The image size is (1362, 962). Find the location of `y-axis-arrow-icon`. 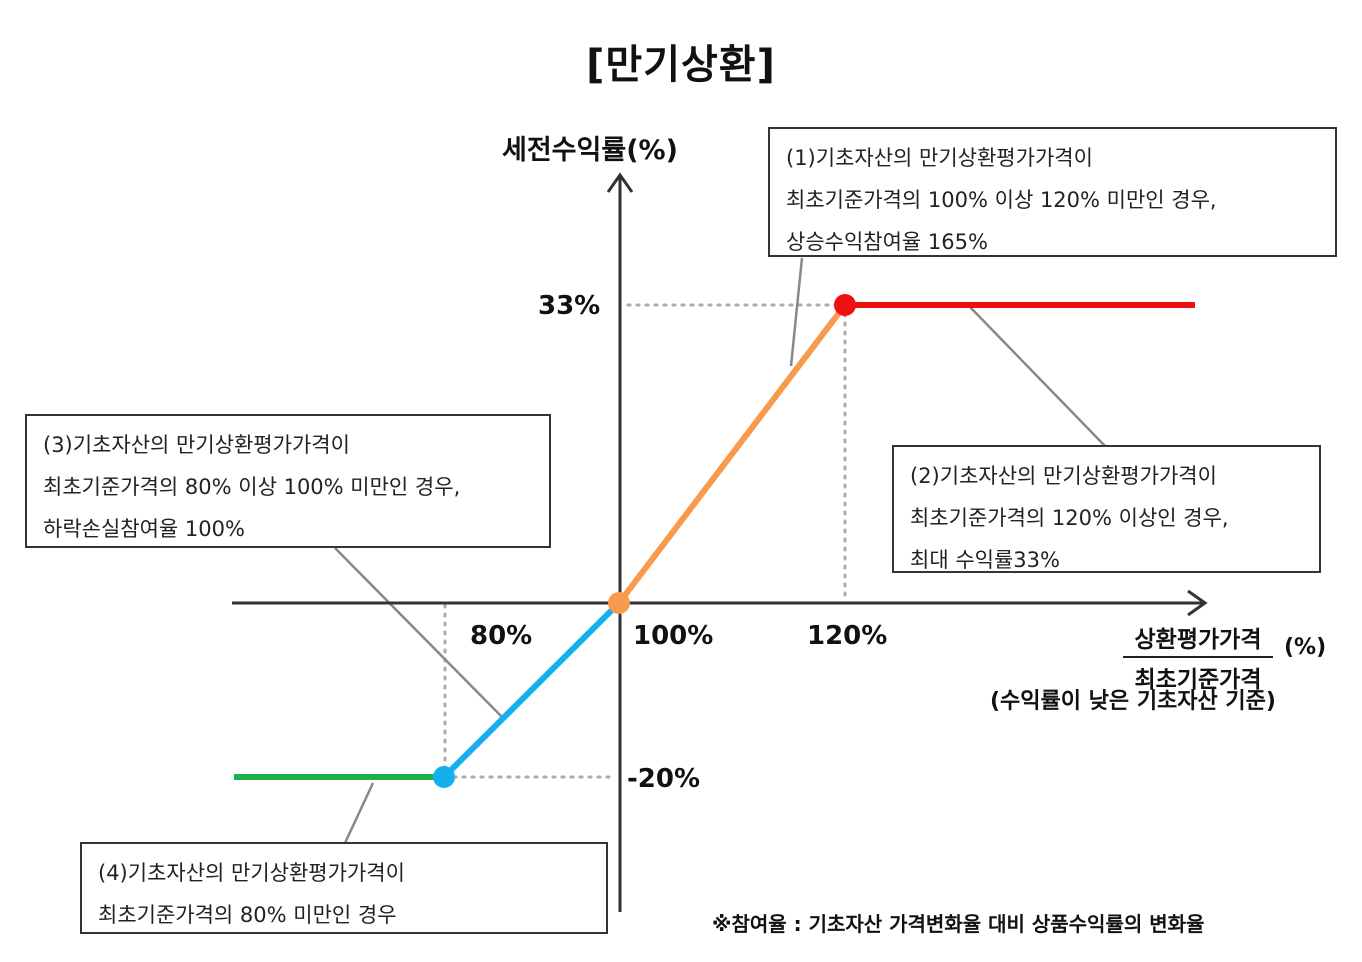

y-axis-arrow-icon is located at coordinates (620, 182).